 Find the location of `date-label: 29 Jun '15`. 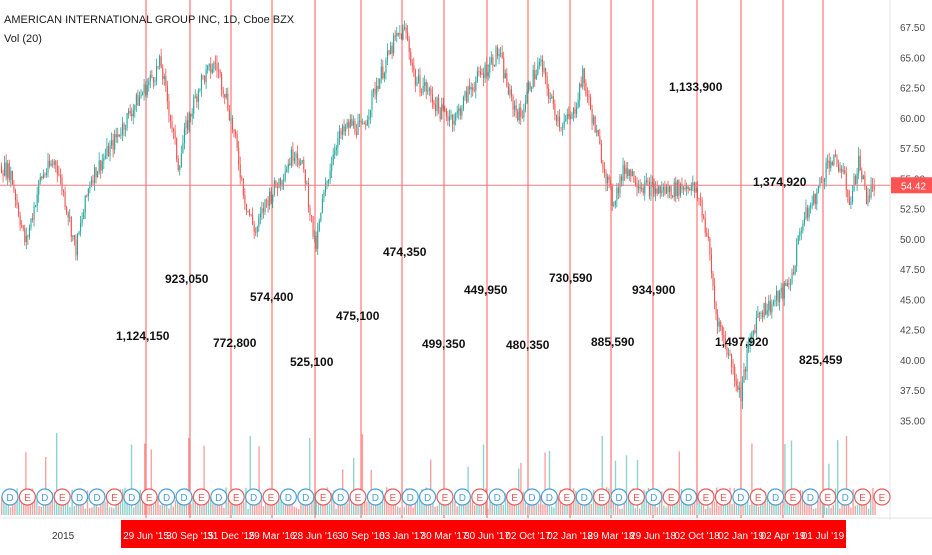

date-label: 29 Jun '15 is located at coordinates (146, 536).